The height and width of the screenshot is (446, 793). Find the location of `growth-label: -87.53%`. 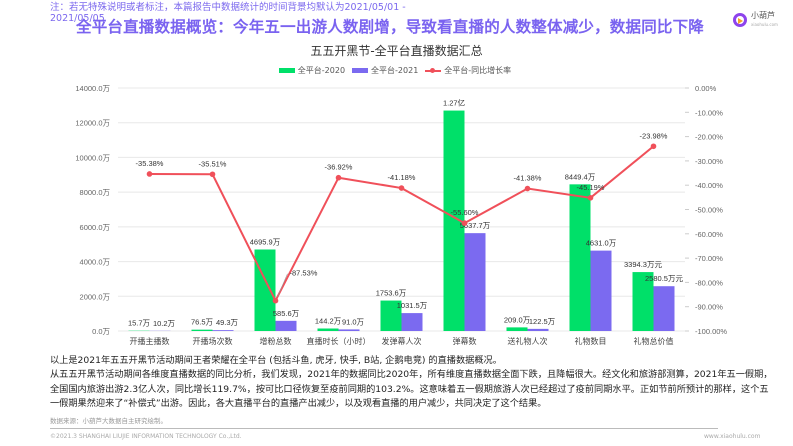

growth-label: -87.53% is located at coordinates (304, 273).